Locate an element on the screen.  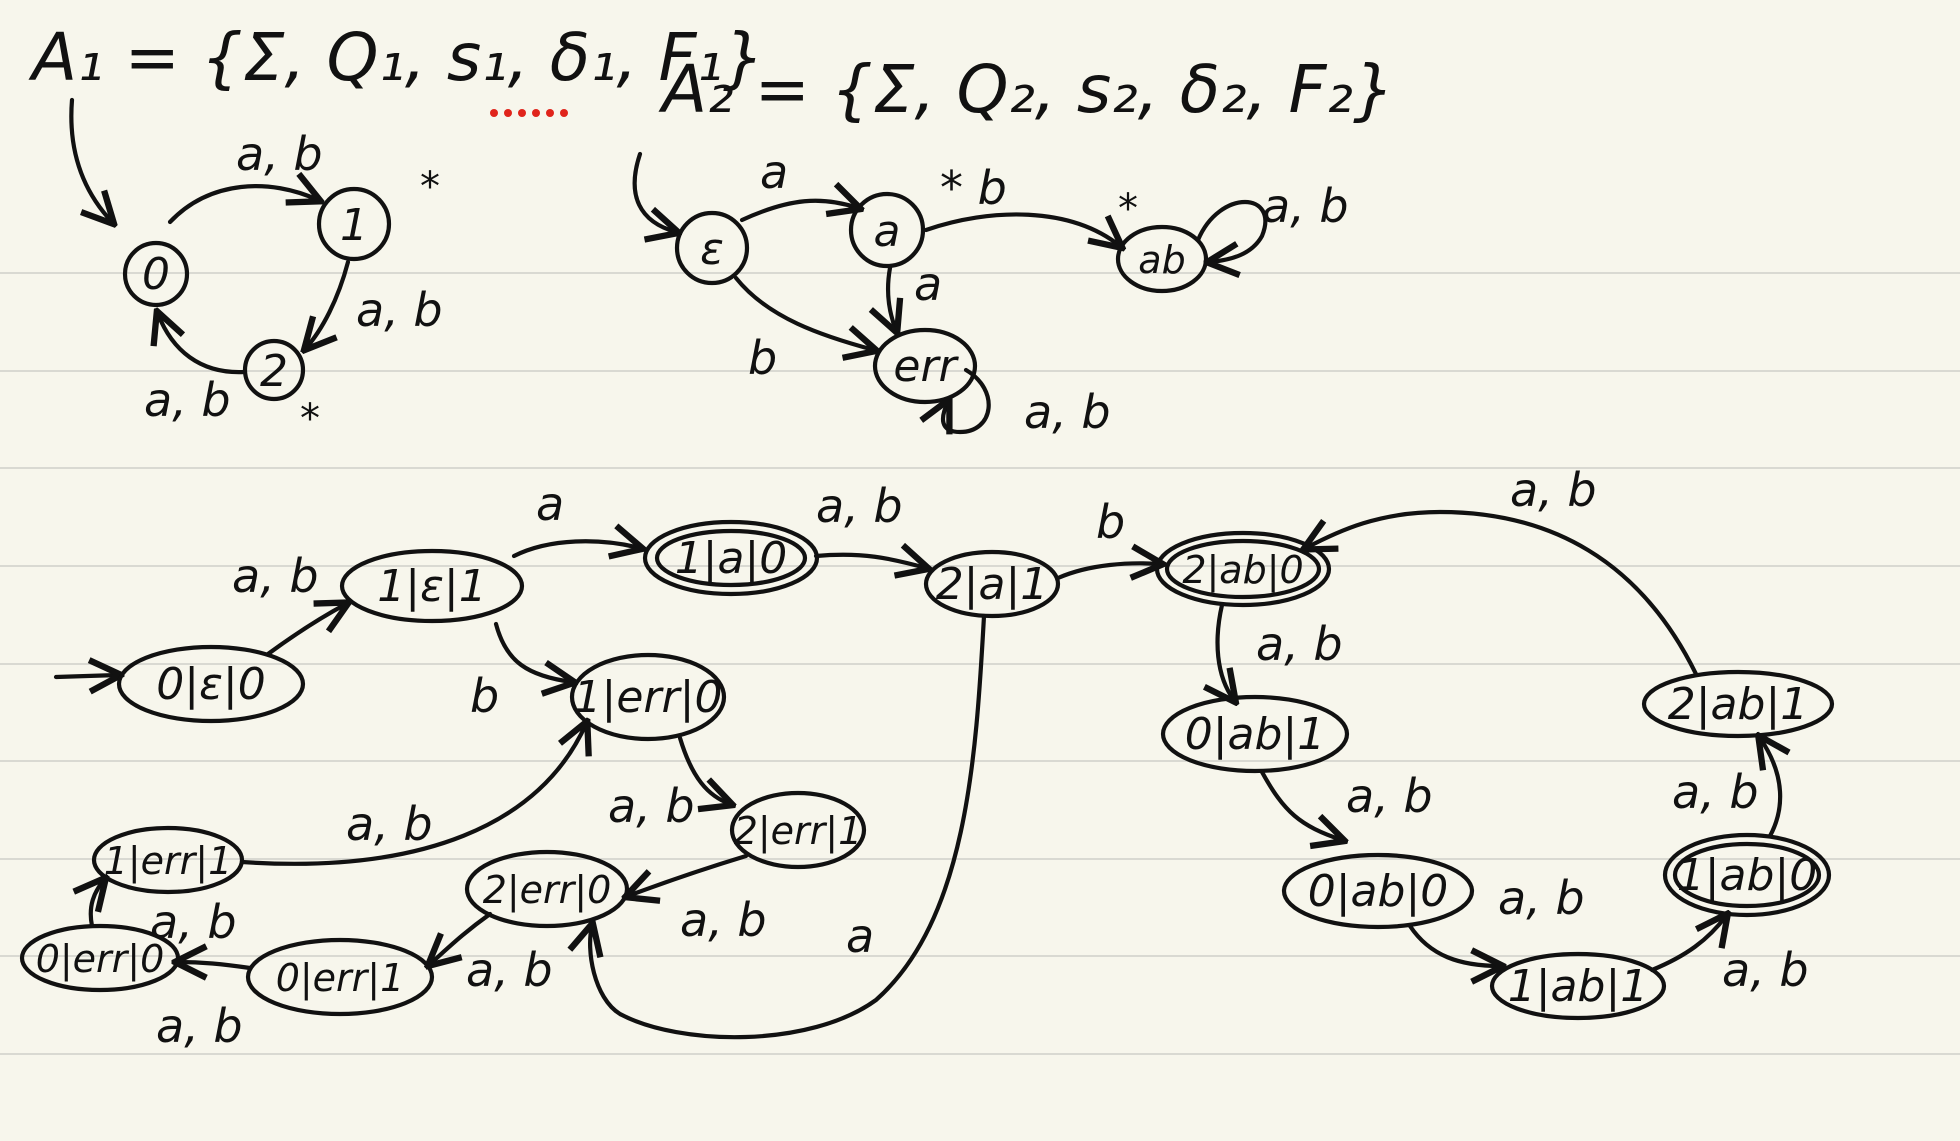
product-state-0-eps-0: 0|ε|0 is located at coordinates (211, 684).